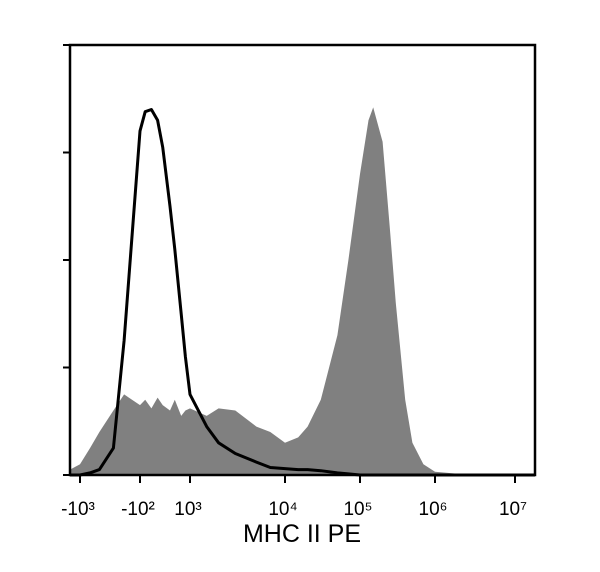 This screenshot has height=572, width=600. What do you see at coordinates (138, 509) in the screenshot?
I see `x-tick-label: -10²` at bounding box center [138, 509].